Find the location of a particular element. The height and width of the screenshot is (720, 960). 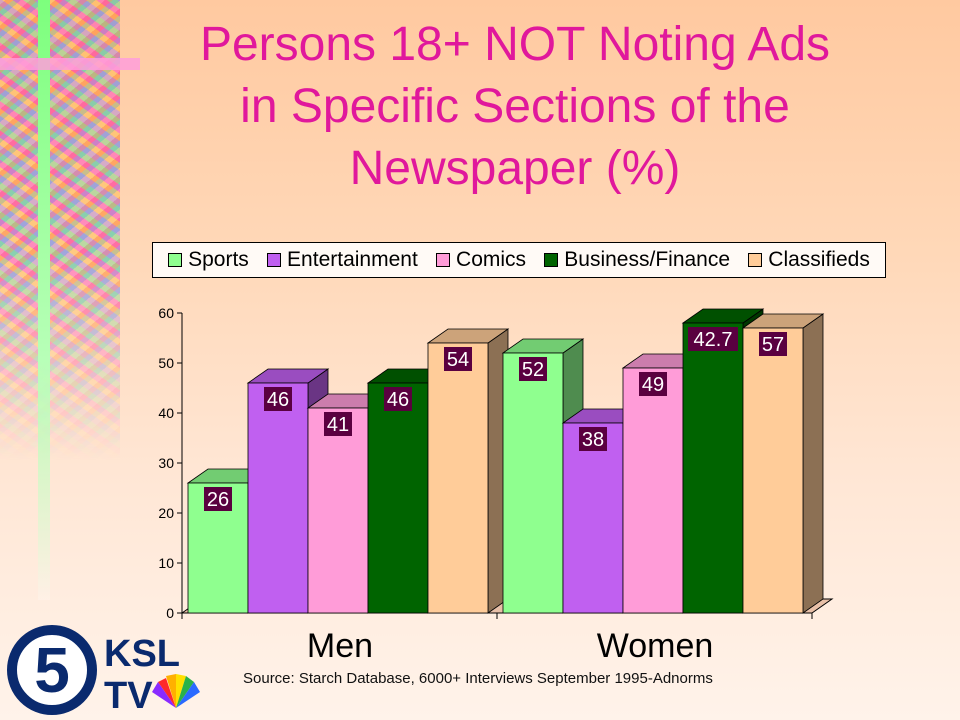

legend-item-comics: Comics is located at coordinates (481, 260).